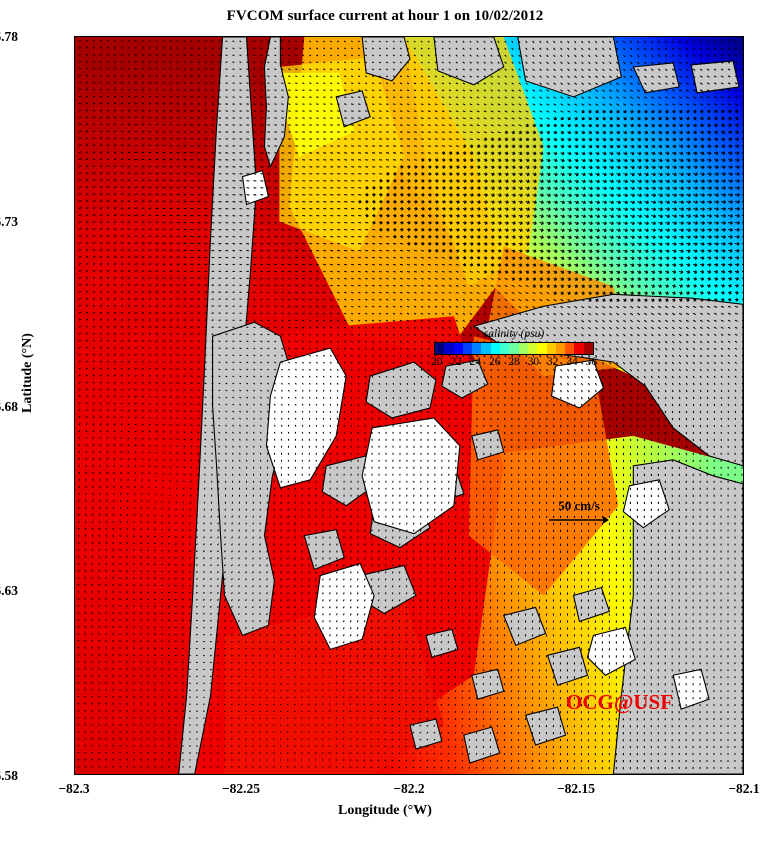 This screenshot has width=770, height=864. I want to click on colorbar-tick-24: 24, so click(475, 362).